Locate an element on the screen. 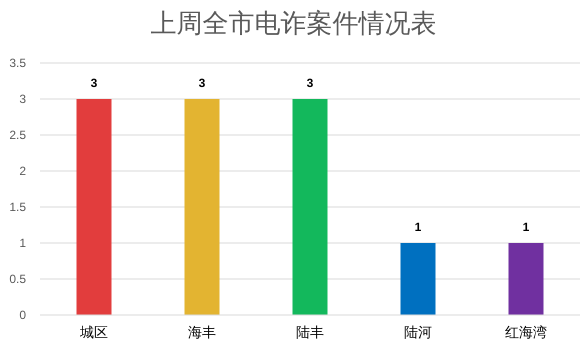  y-tick-label: 3 is located at coordinates (22, 99).